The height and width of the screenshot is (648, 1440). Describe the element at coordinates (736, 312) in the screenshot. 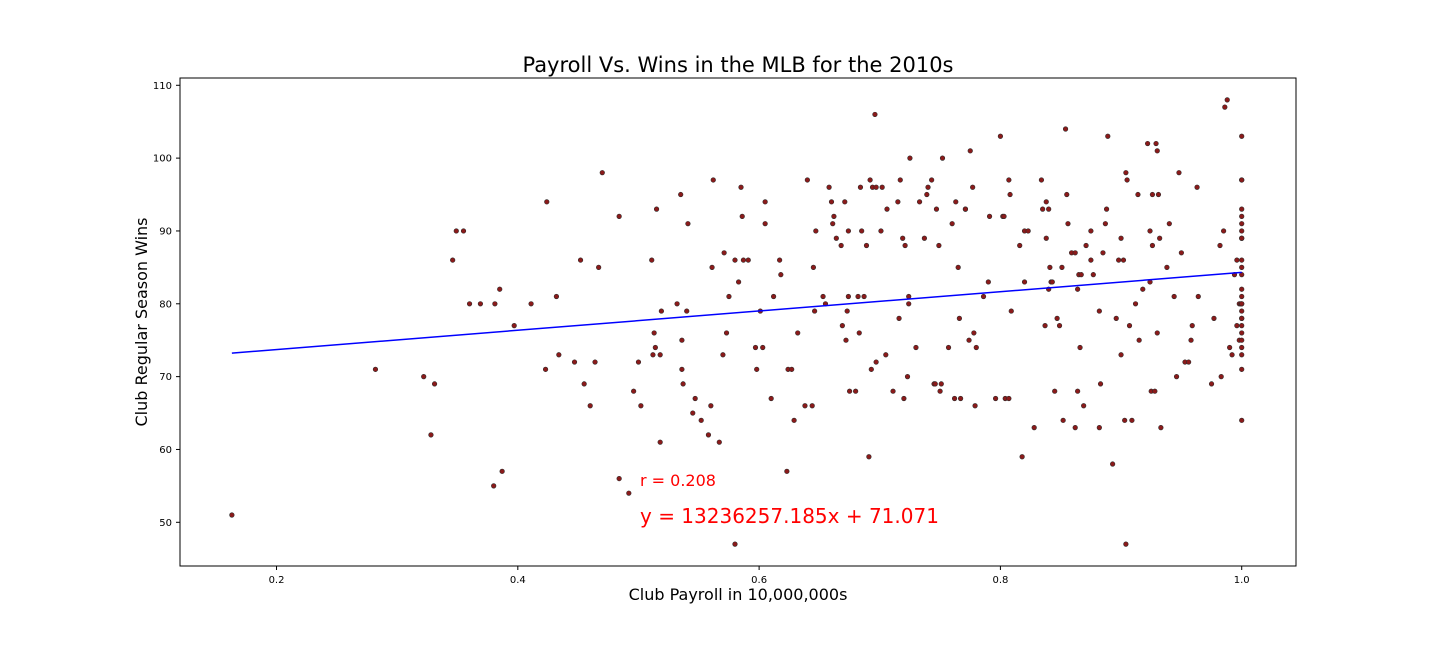

I see `regression-line` at that location.